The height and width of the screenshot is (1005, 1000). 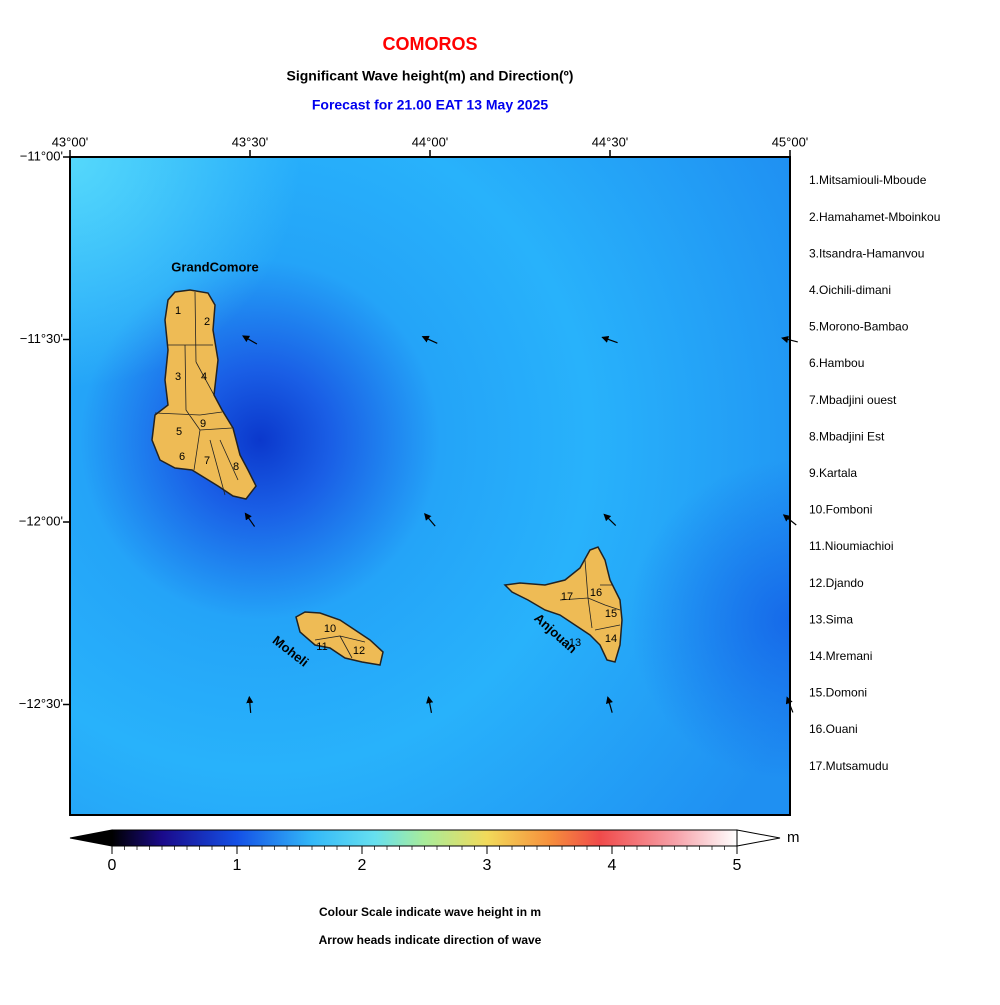 I want to click on region-number: 14, so click(x=611, y=639).